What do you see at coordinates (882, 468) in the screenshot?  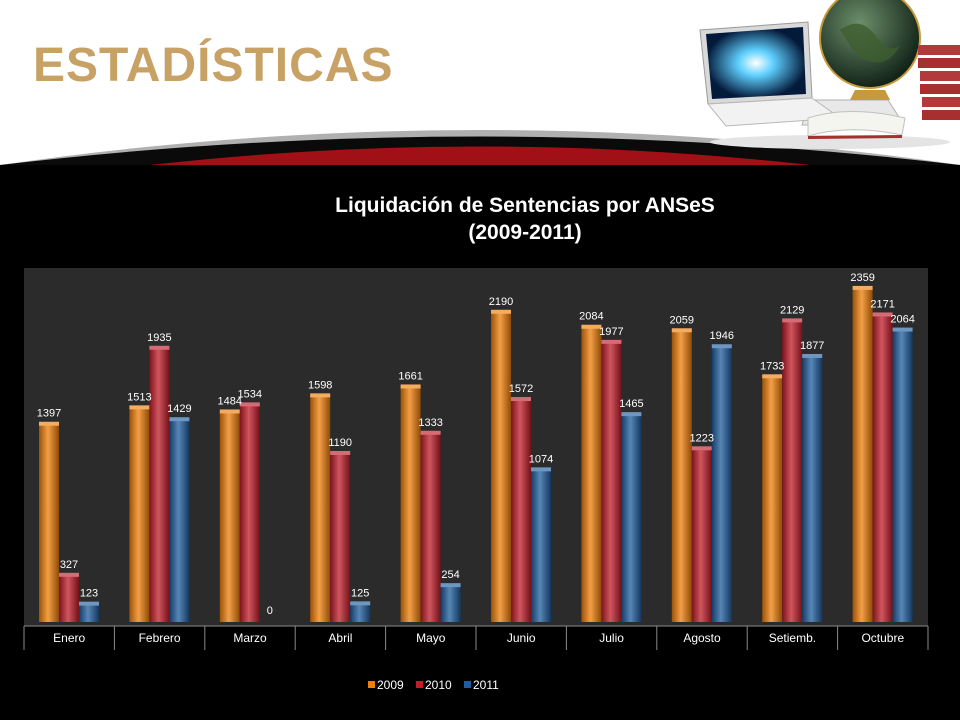 I see `bar-2010-octubre` at bounding box center [882, 468].